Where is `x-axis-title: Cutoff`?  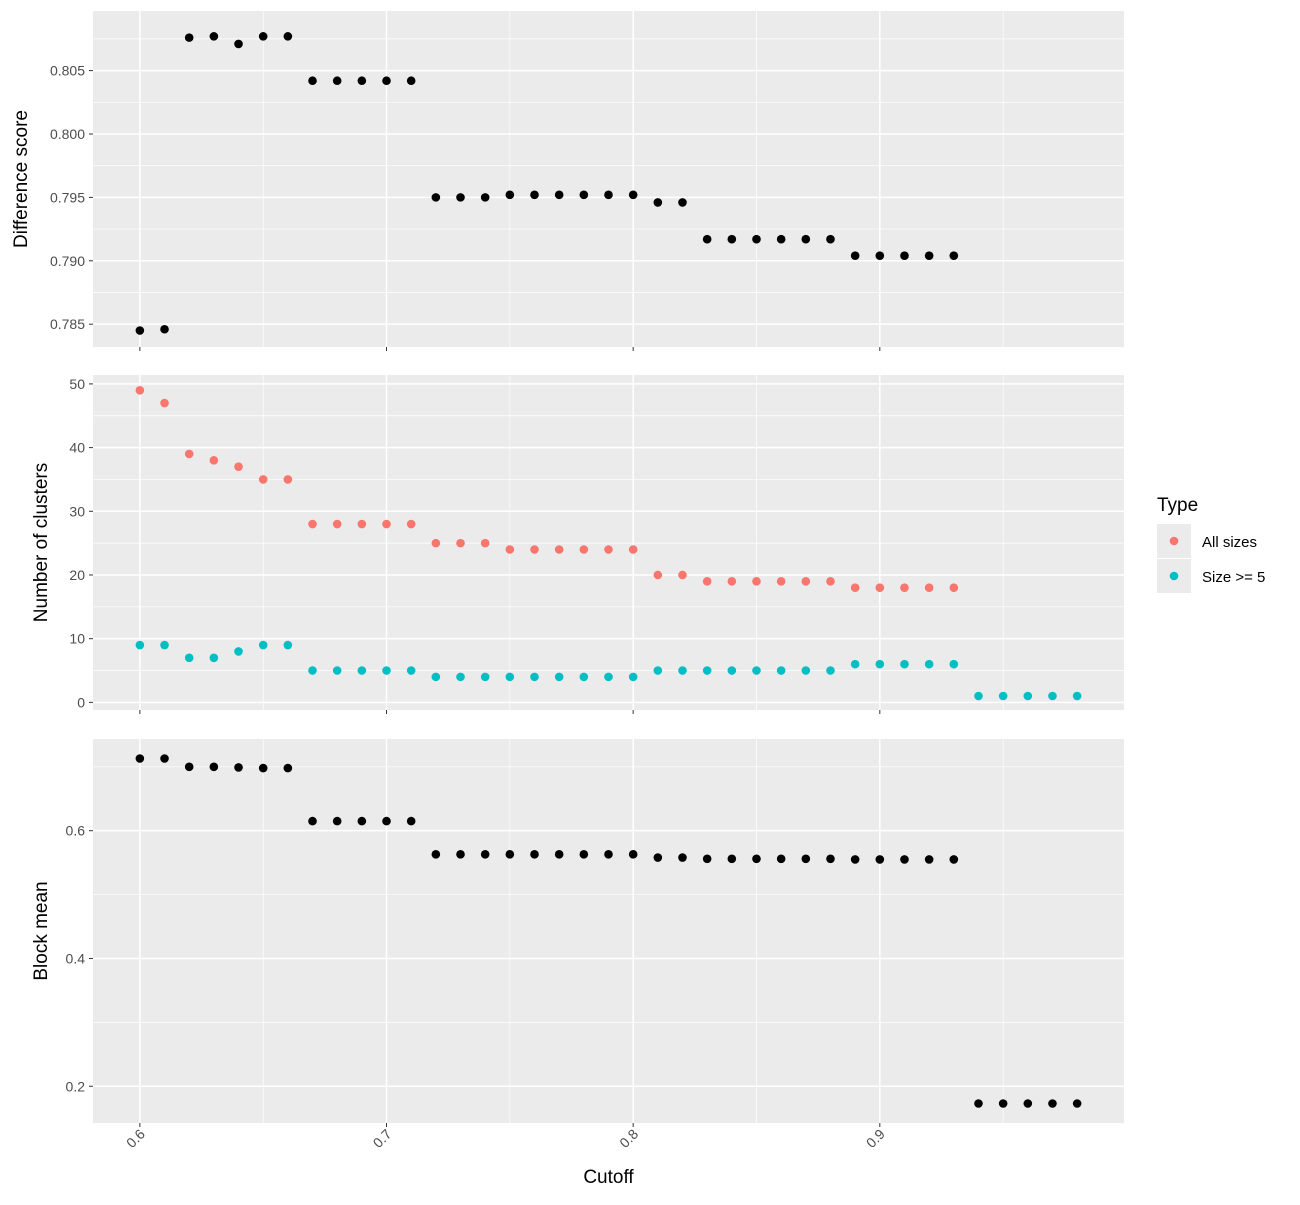 x-axis-title: Cutoff is located at coordinates (608, 1177).